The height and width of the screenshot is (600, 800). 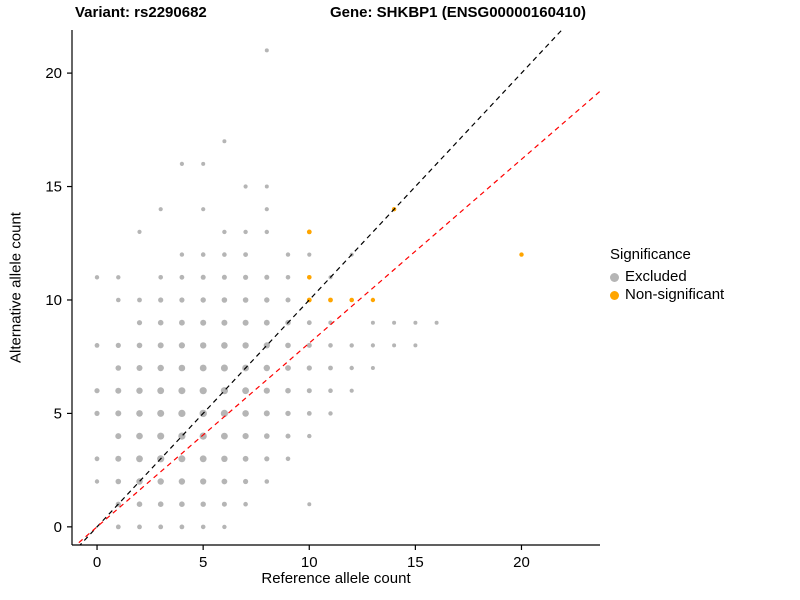 What do you see at coordinates (53, 300) in the screenshot?
I see `tick-label: 10` at bounding box center [53, 300].